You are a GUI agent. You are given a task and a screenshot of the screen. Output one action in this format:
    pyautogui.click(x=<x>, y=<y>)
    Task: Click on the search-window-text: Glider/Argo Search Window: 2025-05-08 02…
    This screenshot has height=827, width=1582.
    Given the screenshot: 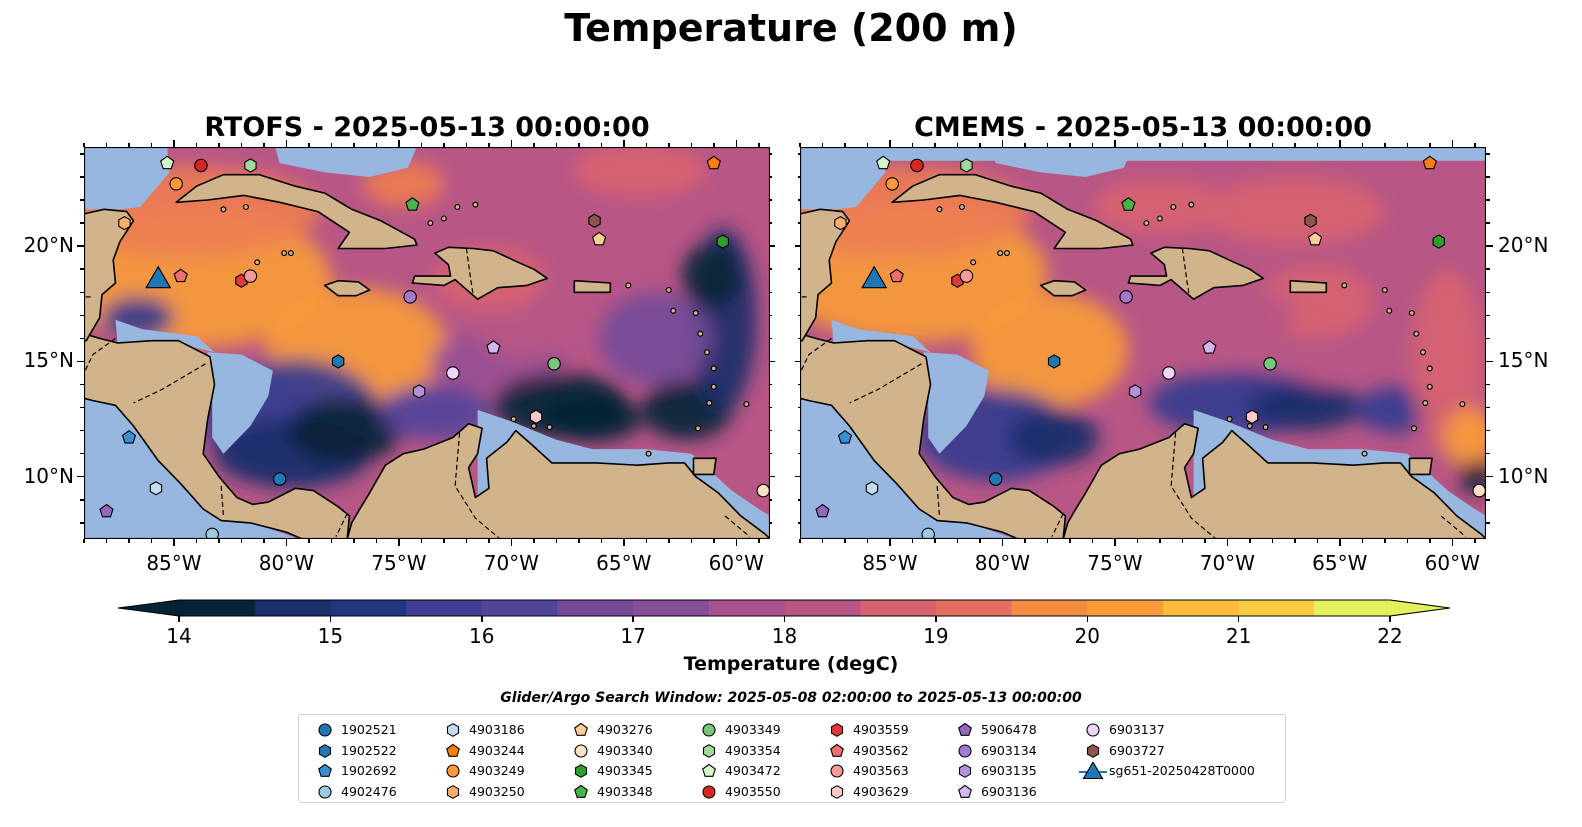 What is the action you would take?
    pyautogui.click(x=791, y=698)
    